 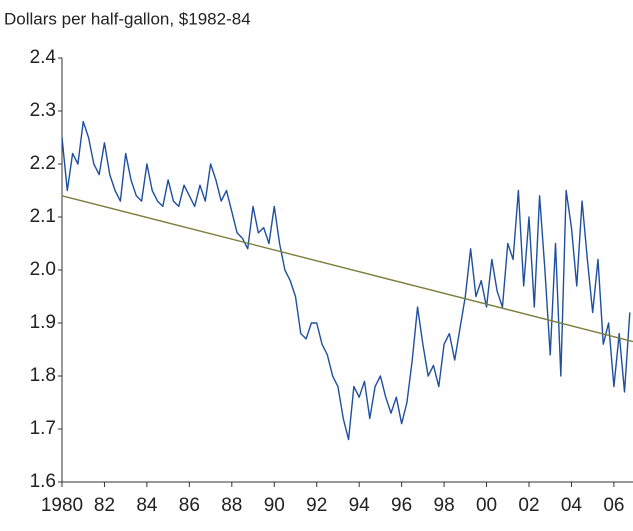 What do you see at coordinates (43, 428) in the screenshot?
I see `y-tick-label: 1.7` at bounding box center [43, 428].